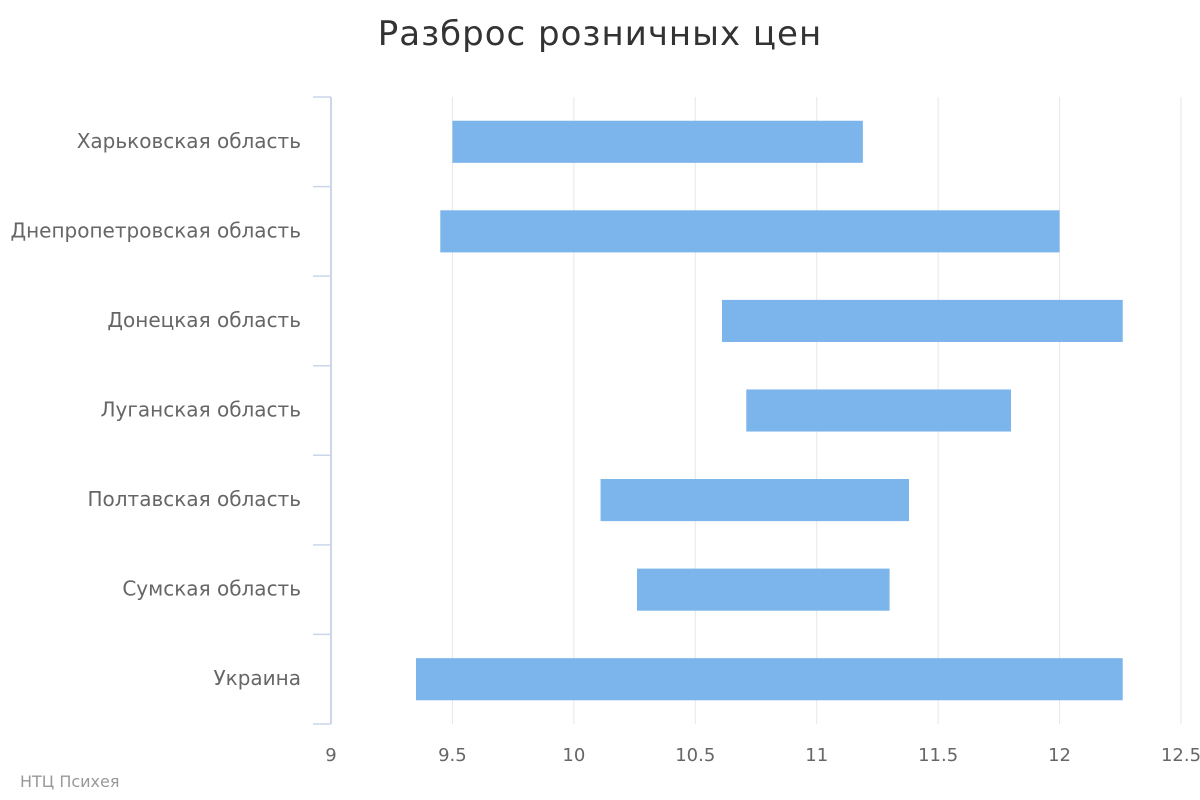 This screenshot has height=800, width=1200. Describe the element at coordinates (322, 410) in the screenshot. I see `y-axis` at that location.